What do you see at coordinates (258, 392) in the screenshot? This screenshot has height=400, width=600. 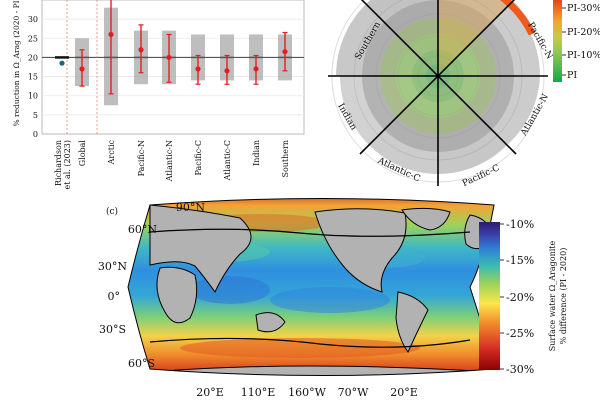 I see `svg-text: 110°E` at bounding box center [258, 392].